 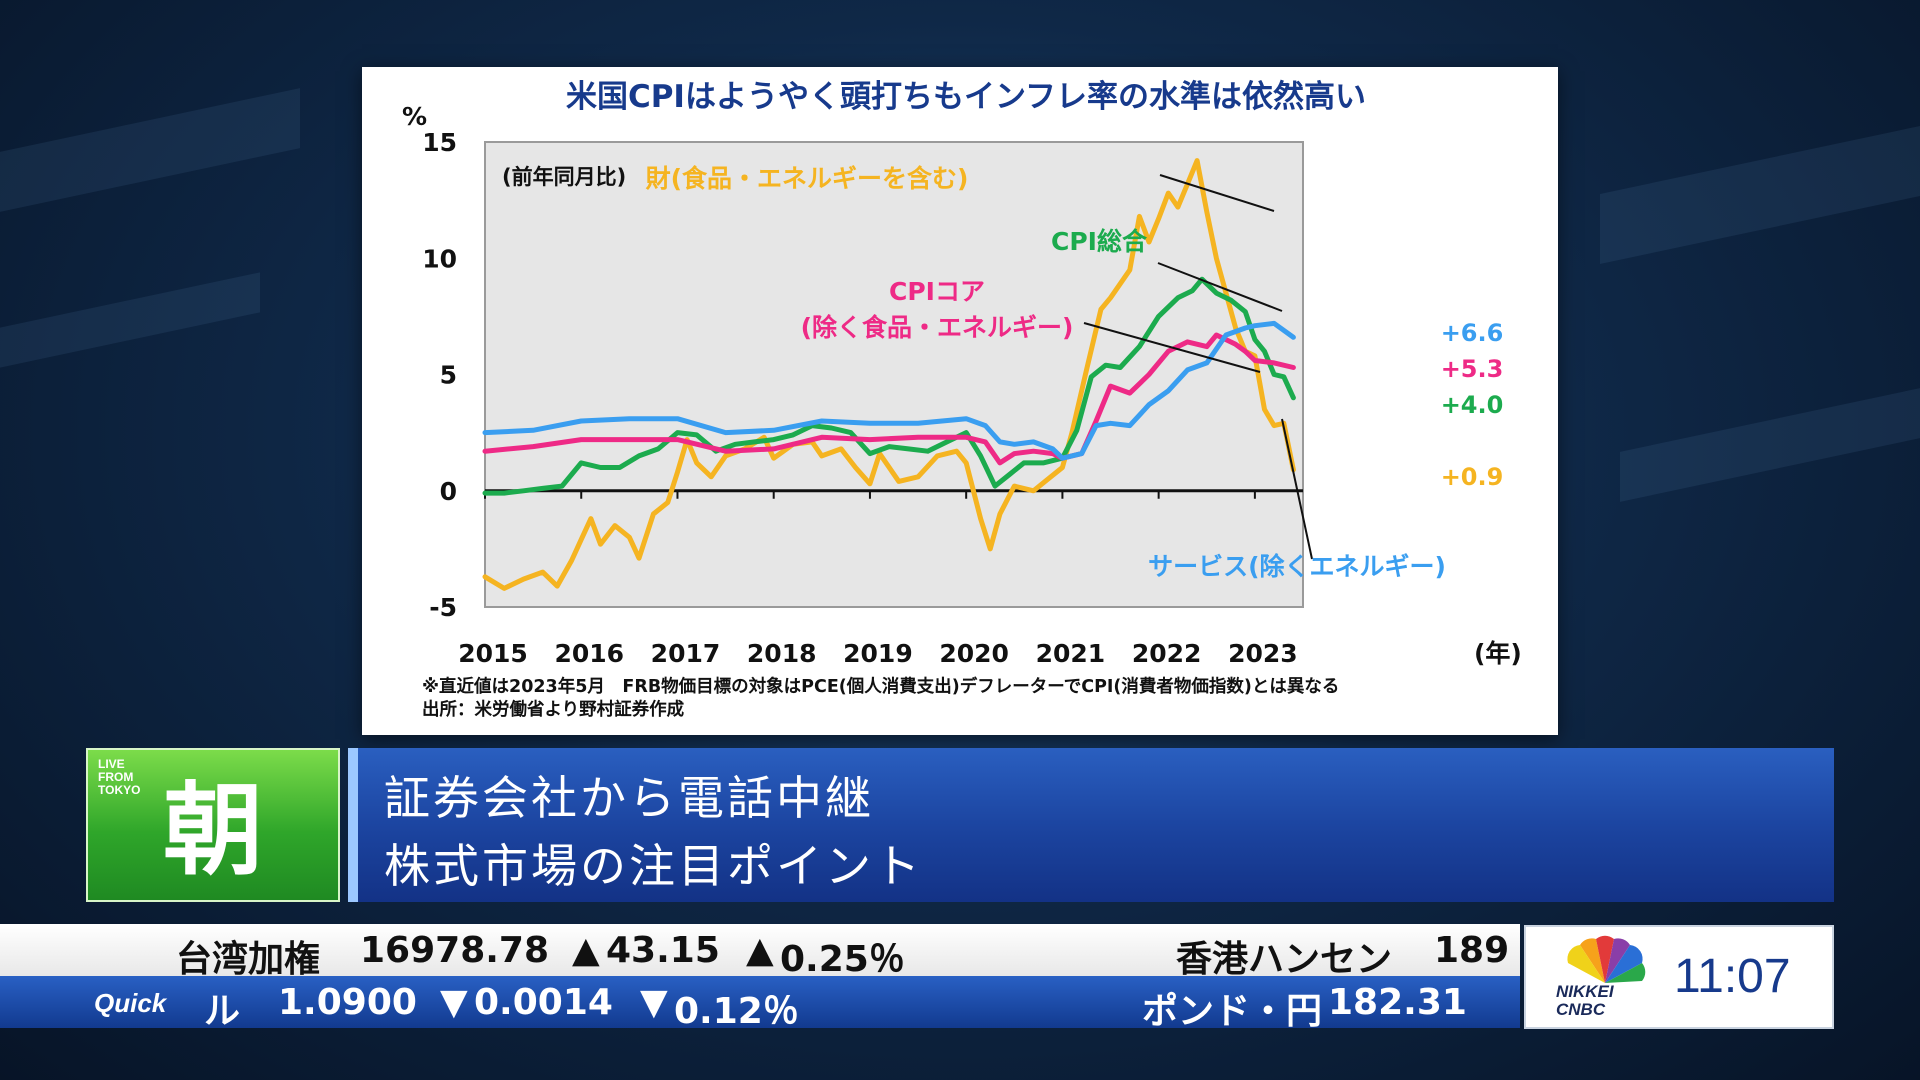 I want to click on ticker-fx-value: 1.0900, so click(x=347, y=1002).